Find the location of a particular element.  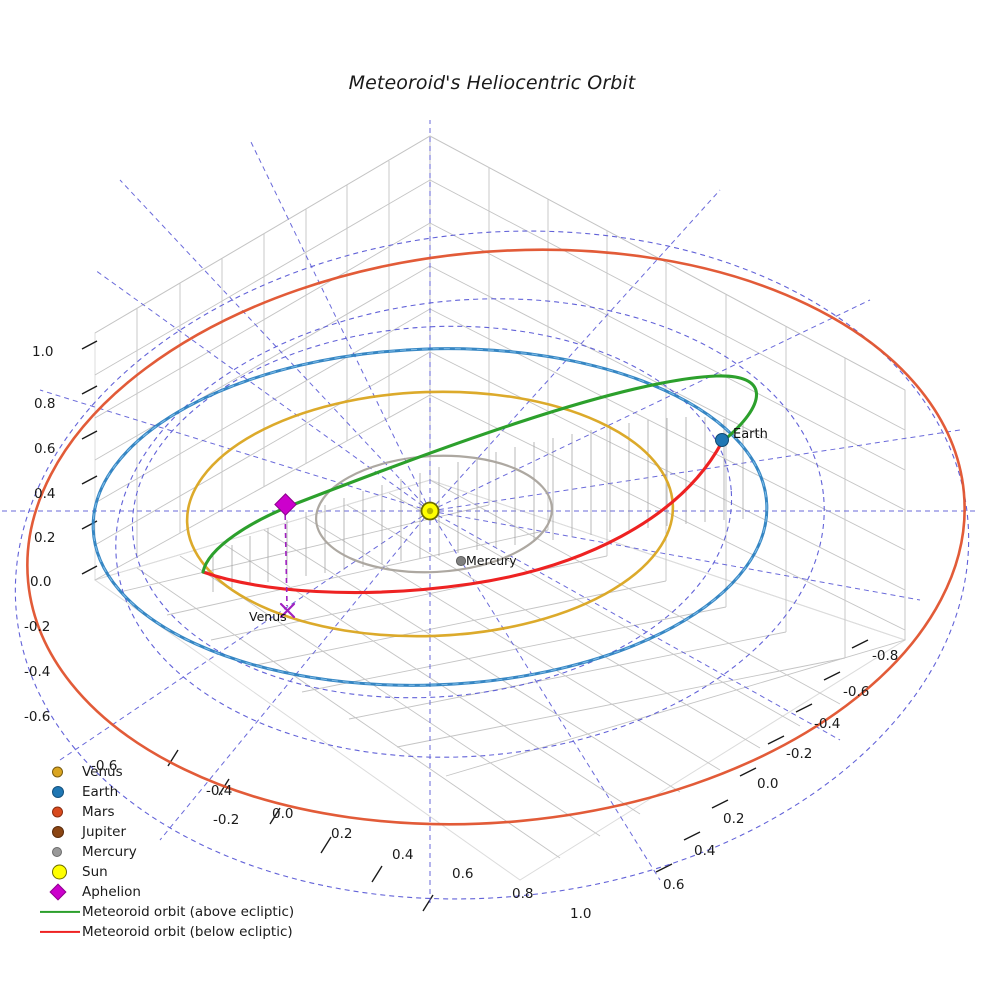

aphelion-drop-line is located at coordinates (286, 556).